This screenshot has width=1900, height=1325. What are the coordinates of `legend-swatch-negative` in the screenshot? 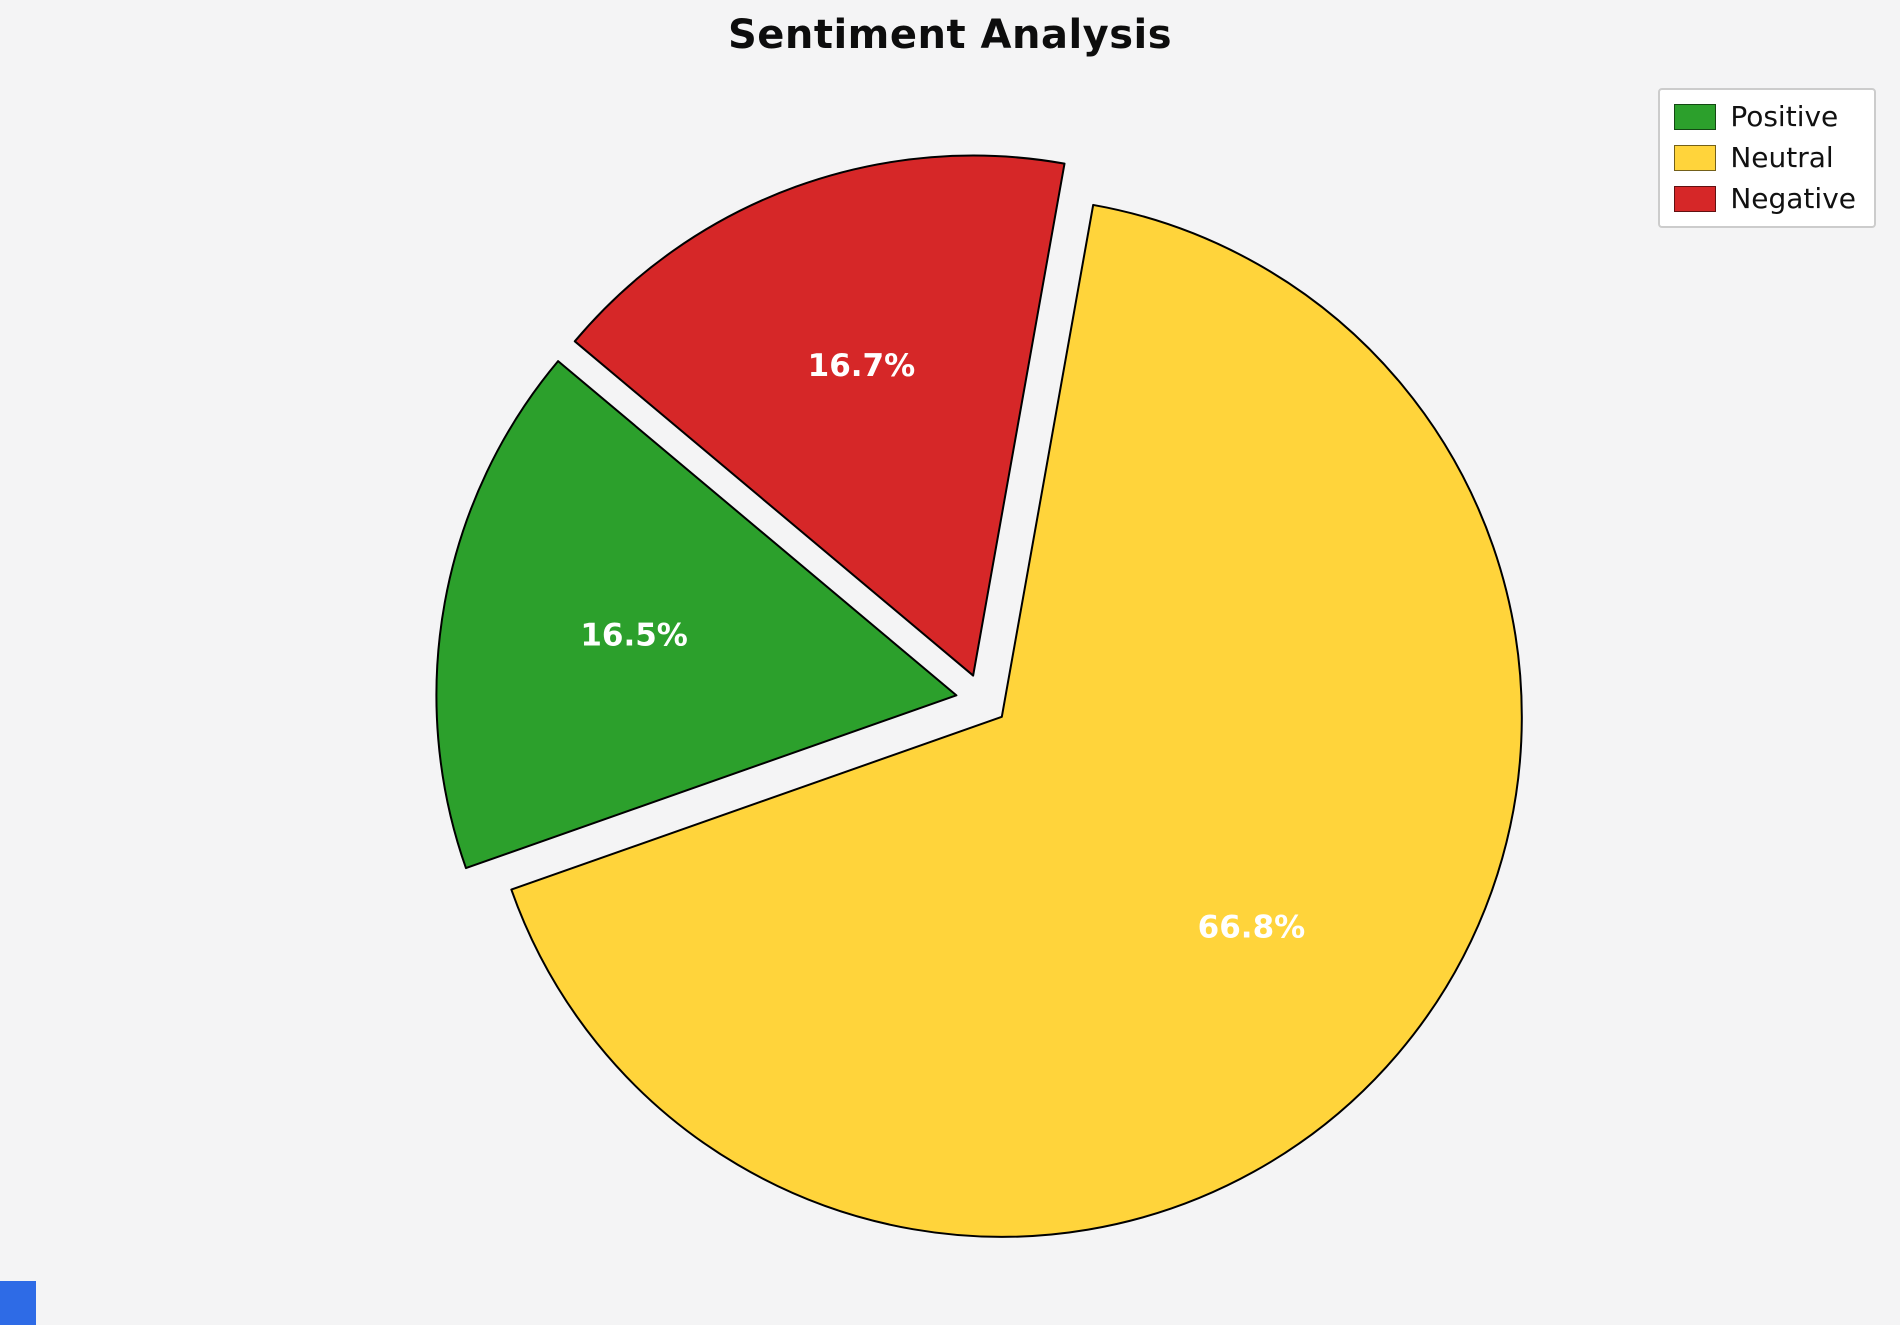 It's located at (1695, 198).